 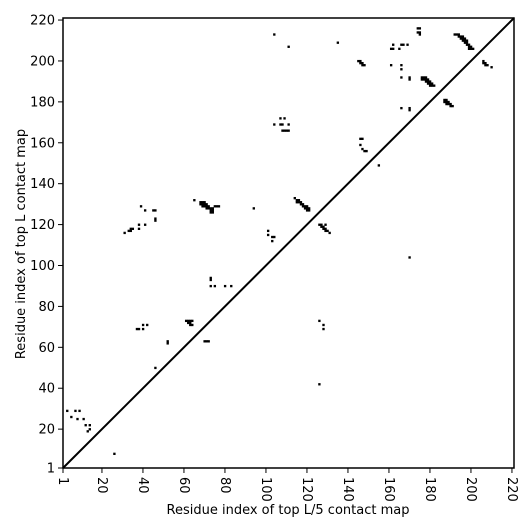 I want to click on y-tick-label: 1, so click(x=51, y=469).